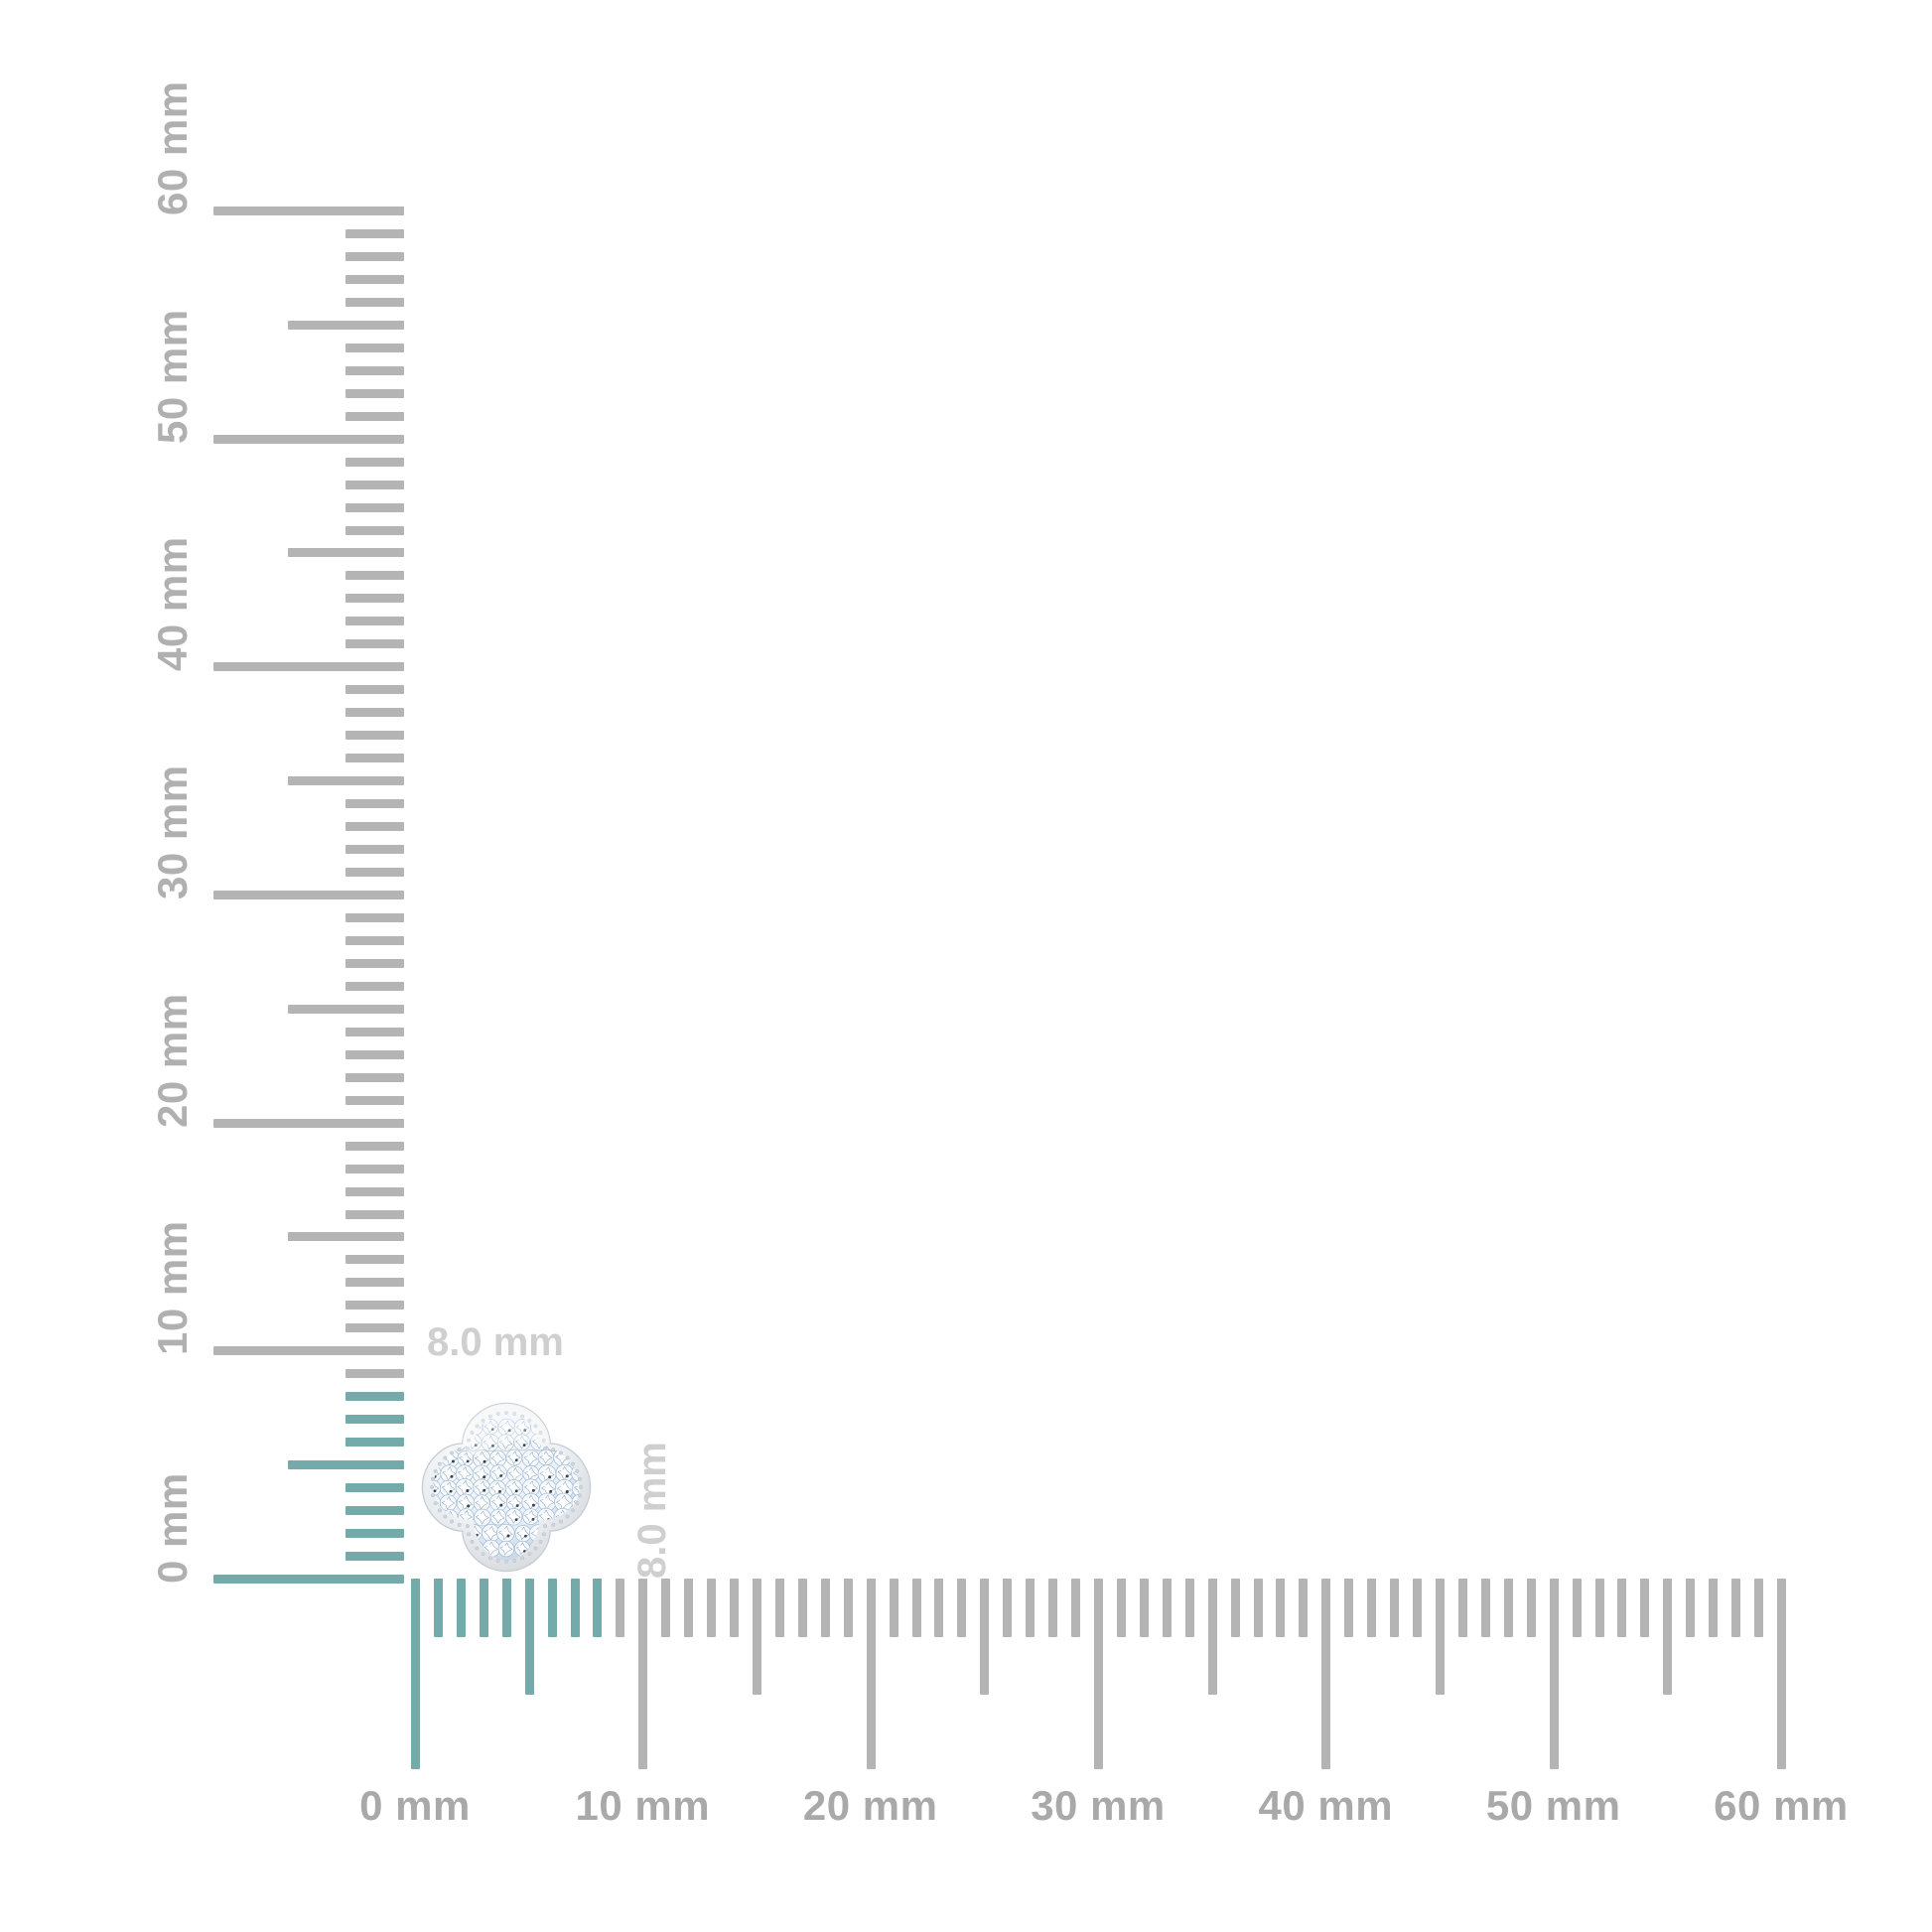 The width and height of the screenshot is (1932, 1932). I want to click on quatrefoil-pave-diamond-pendant, so click(507, 1488).